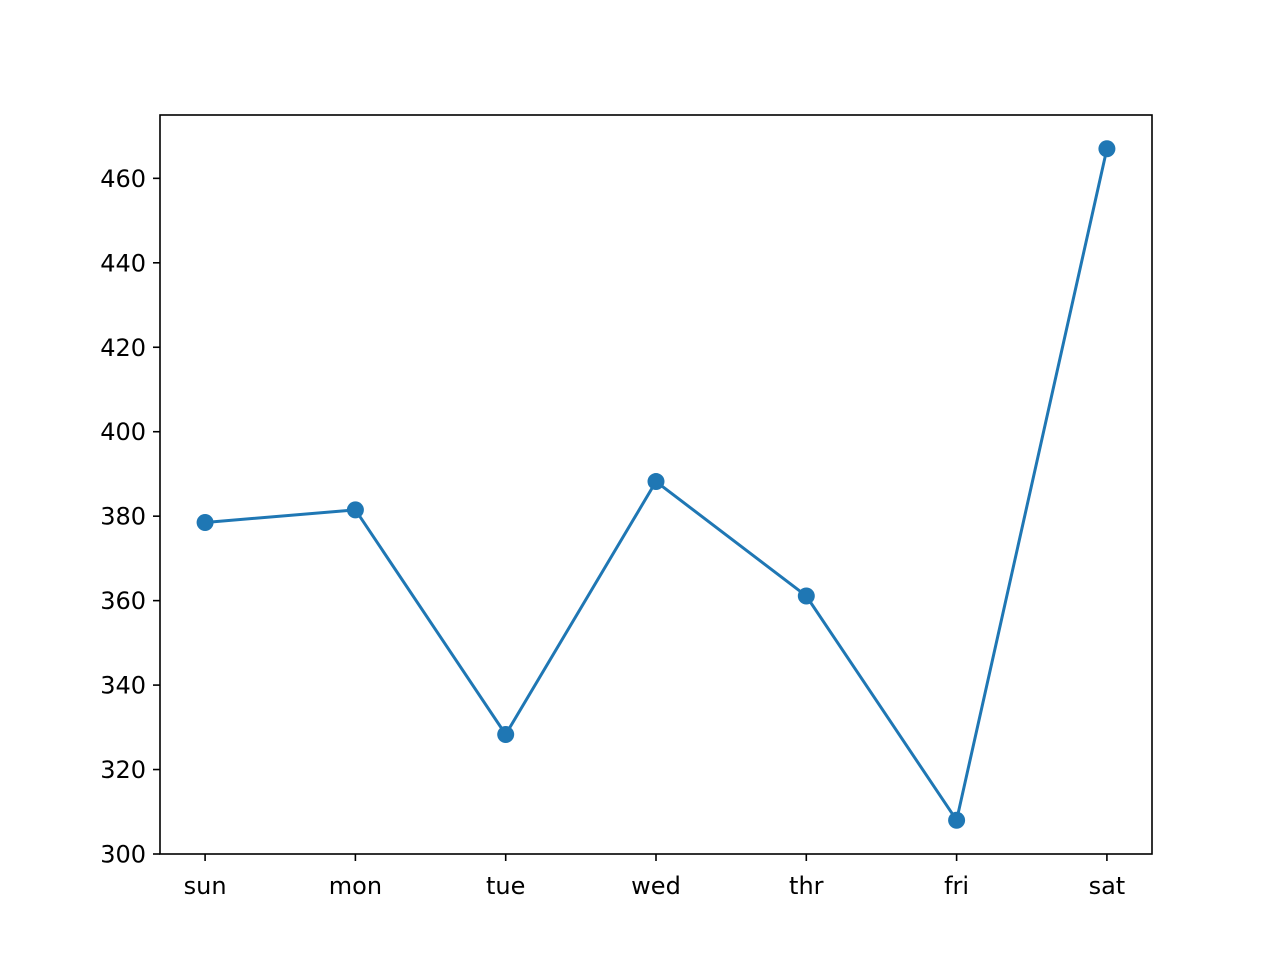 Image resolution: width=1280 pixels, height=960 pixels. I want to click on data-point-wed, so click(656, 482).